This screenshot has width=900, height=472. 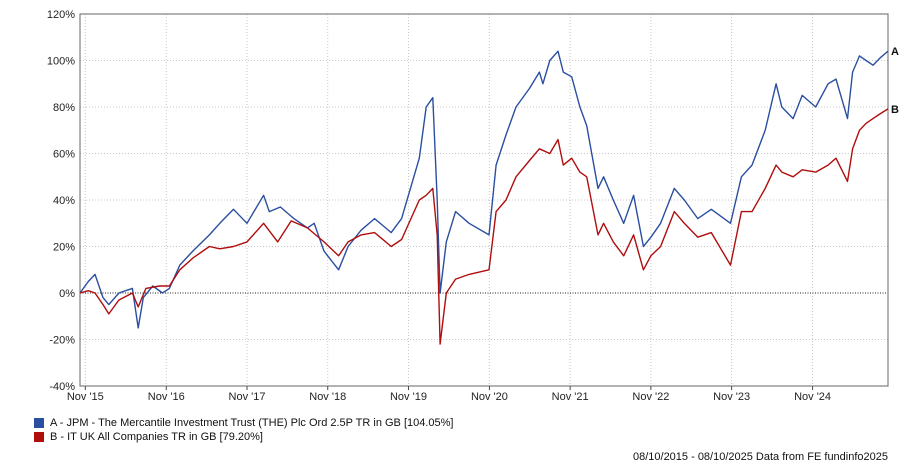 What do you see at coordinates (39, 437) in the screenshot?
I see `legend-swatch-b` at bounding box center [39, 437].